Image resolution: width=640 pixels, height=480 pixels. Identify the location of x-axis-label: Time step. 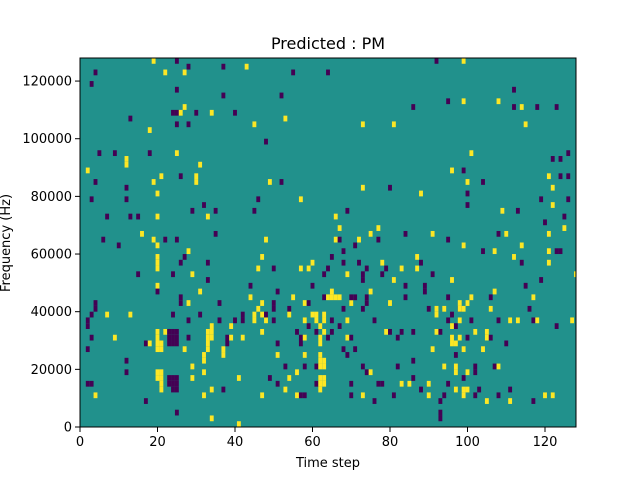
(327, 463).